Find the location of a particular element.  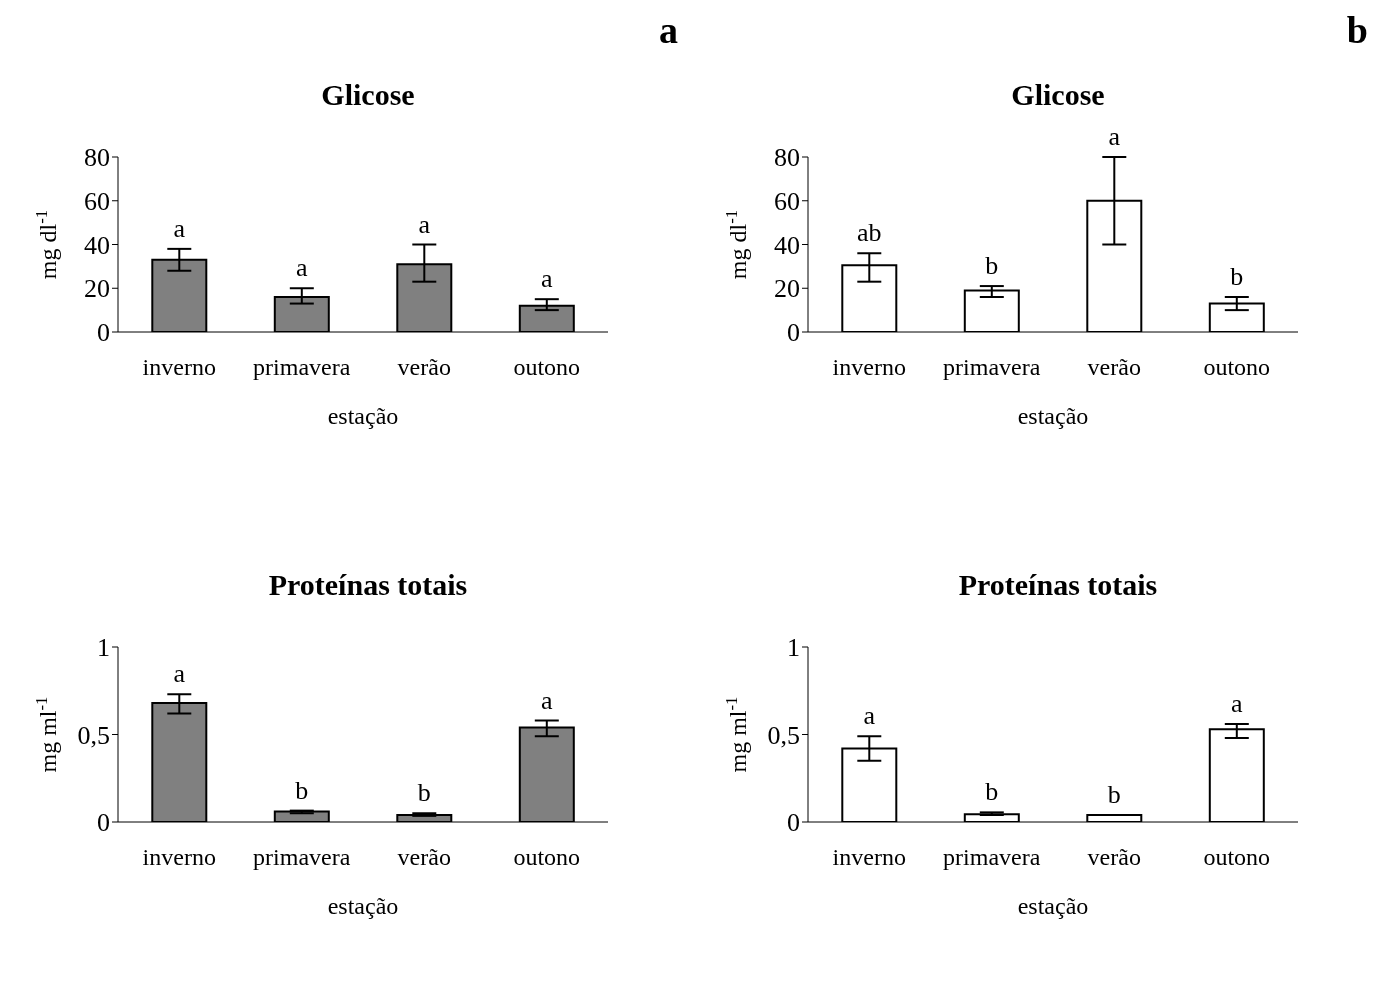

annotation: ab is located at coordinates (869, 233).